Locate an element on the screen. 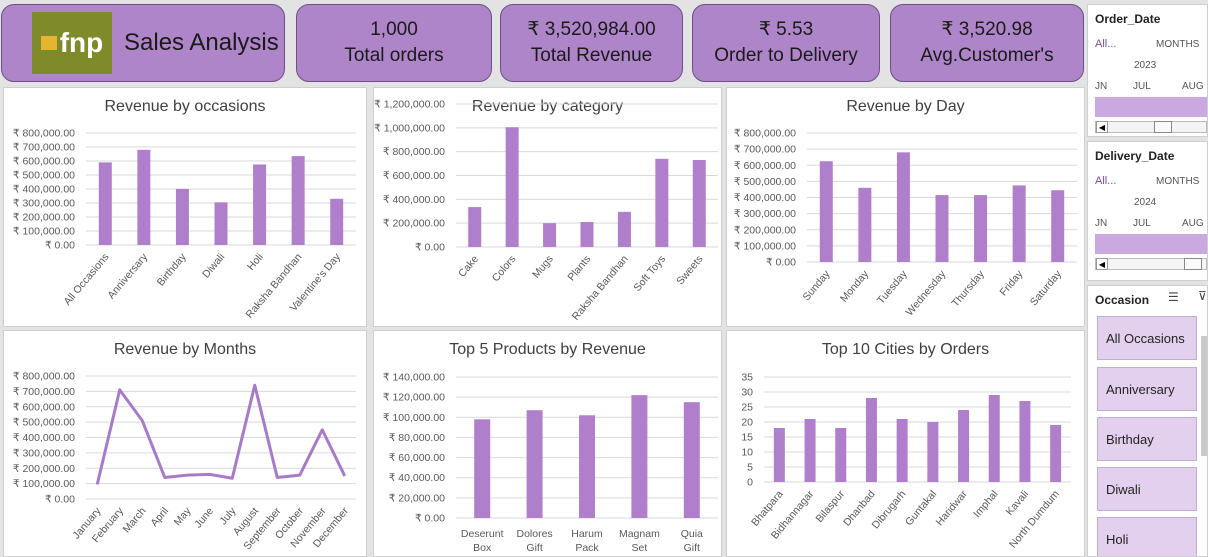 This screenshot has height=557, width=1208. kpi-avg-customer: ₹ 3,520.98 Avg.Customer's is located at coordinates (987, 43).